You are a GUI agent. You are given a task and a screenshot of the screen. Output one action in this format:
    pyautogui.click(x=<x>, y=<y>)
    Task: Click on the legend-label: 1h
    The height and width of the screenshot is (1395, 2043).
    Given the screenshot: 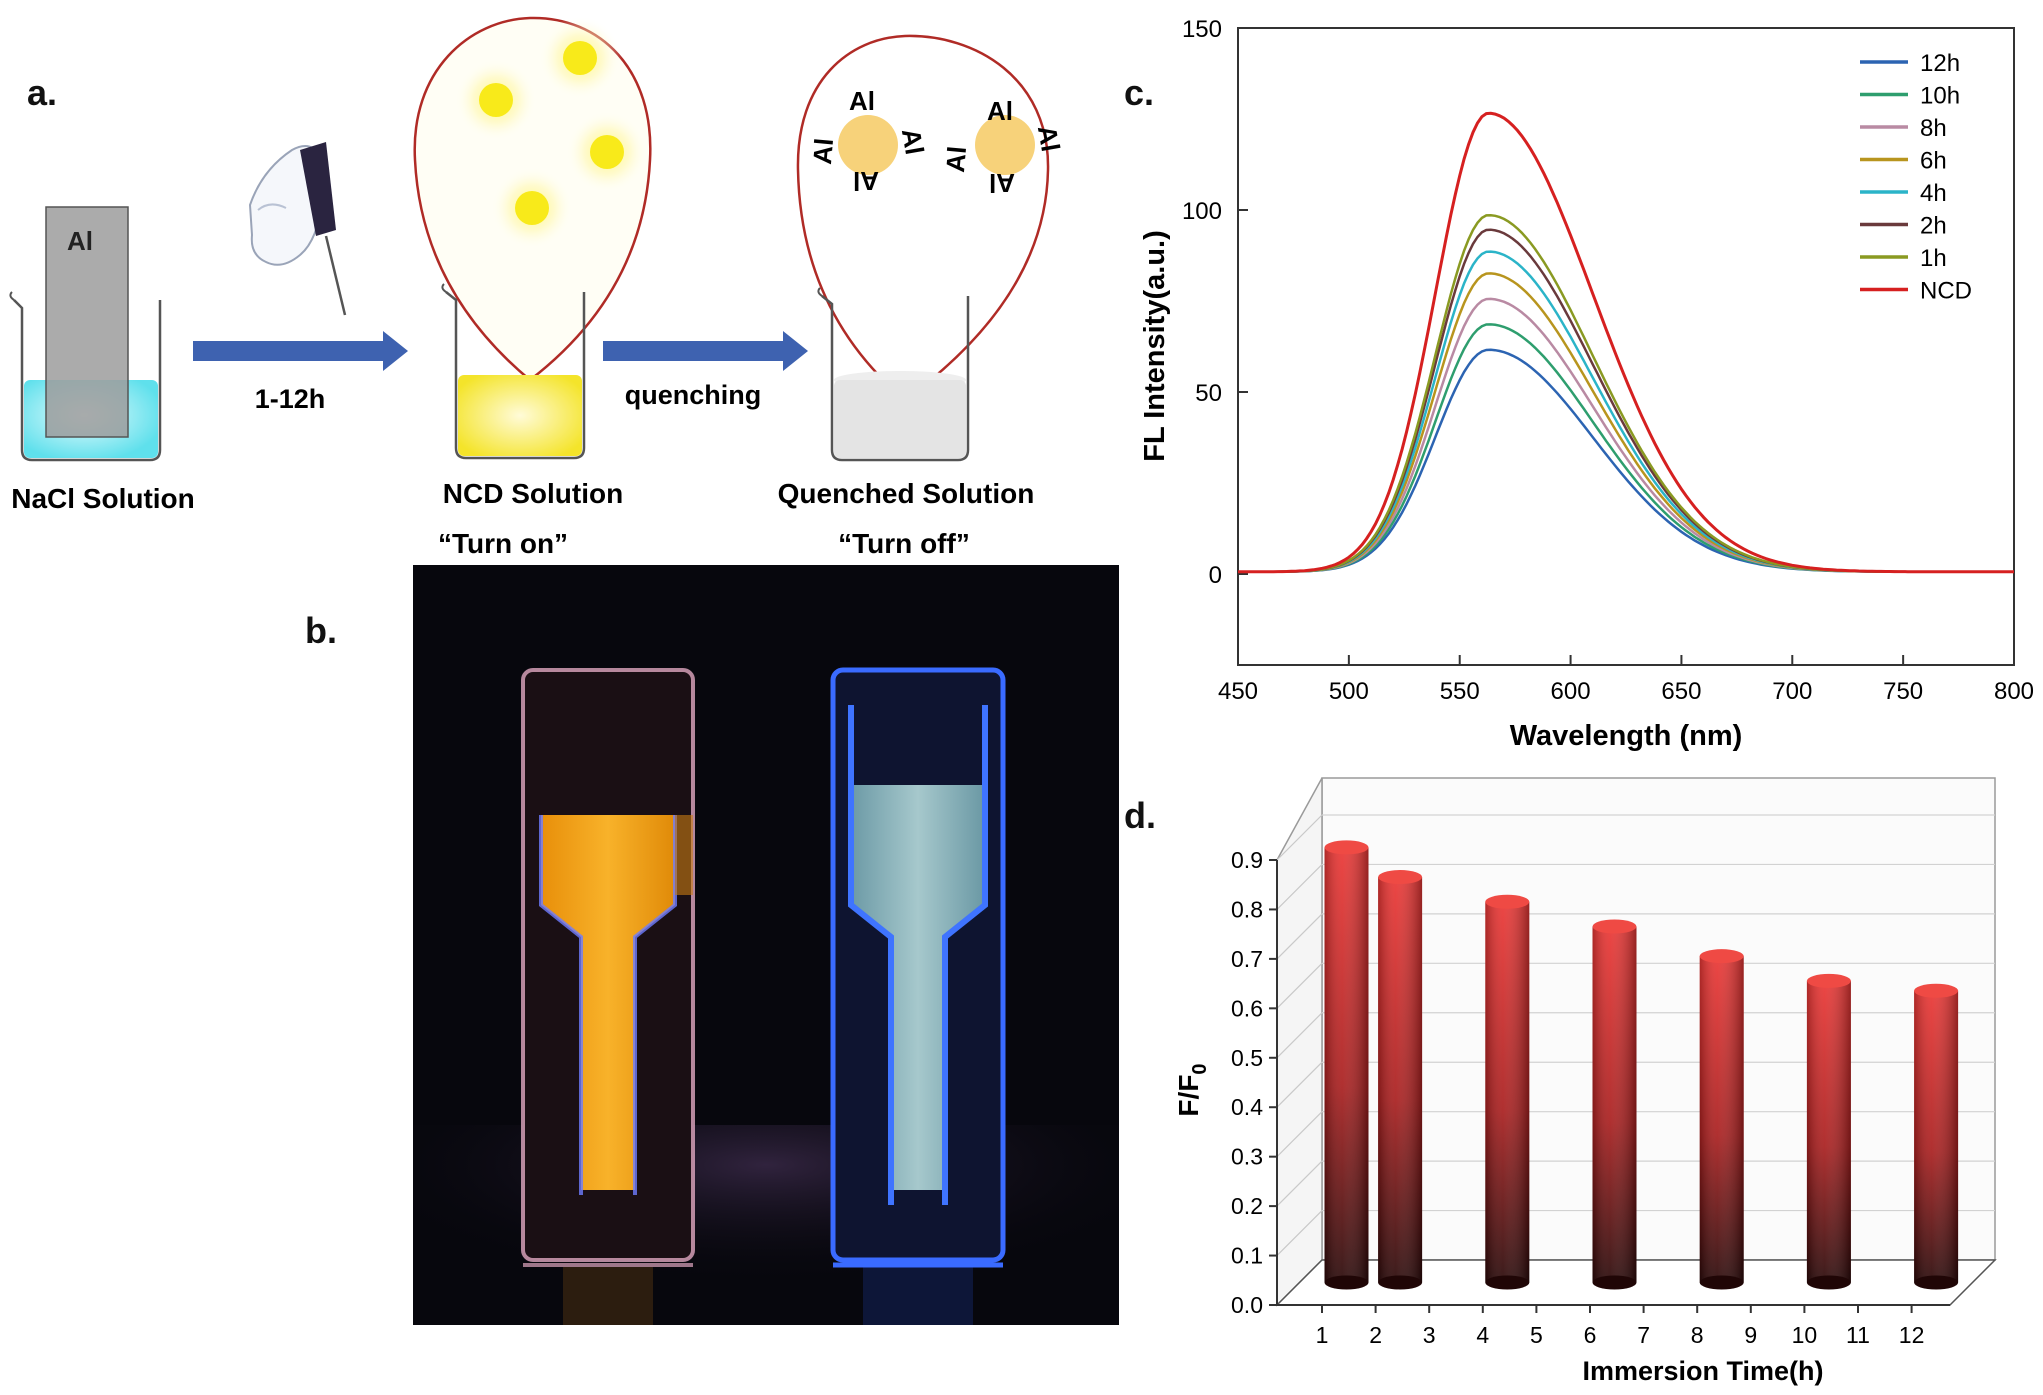 What is the action you would take?
    pyautogui.click(x=1933, y=258)
    